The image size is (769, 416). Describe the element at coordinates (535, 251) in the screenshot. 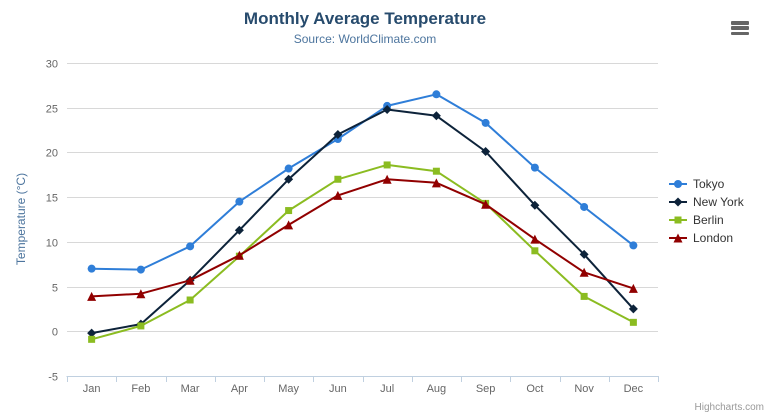

I see `data-point-berlin-oct` at that location.